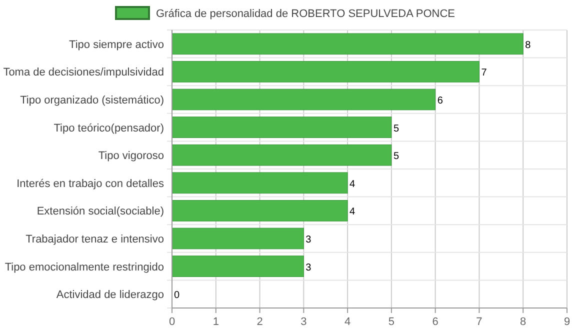 Image resolution: width=573 pixels, height=333 pixels. What do you see at coordinates (83, 72) in the screenshot?
I see `y-tick-label: Toma de decisiones/impulsividad` at bounding box center [83, 72].